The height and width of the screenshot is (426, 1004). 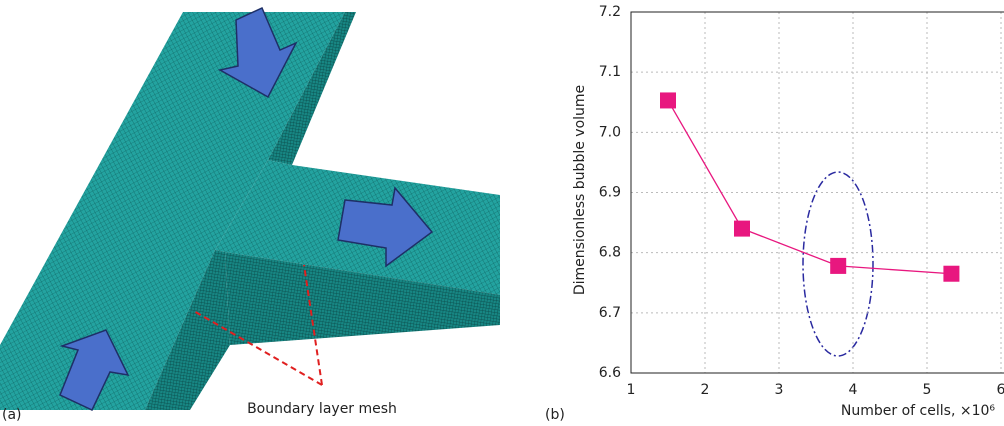 I want to click on y-tick-label: 7.0, so click(x=610, y=132).